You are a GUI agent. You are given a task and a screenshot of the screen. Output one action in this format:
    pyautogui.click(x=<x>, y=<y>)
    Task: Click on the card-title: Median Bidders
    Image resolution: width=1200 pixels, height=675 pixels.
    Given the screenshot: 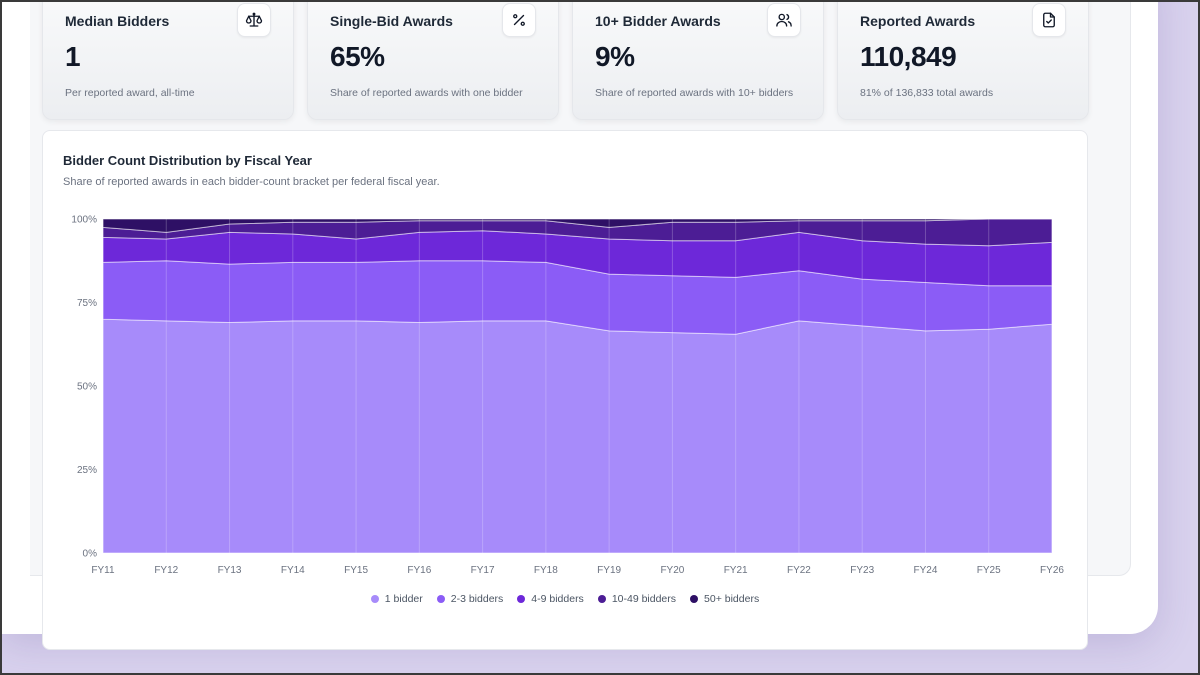 What is the action you would take?
    pyautogui.click(x=117, y=21)
    